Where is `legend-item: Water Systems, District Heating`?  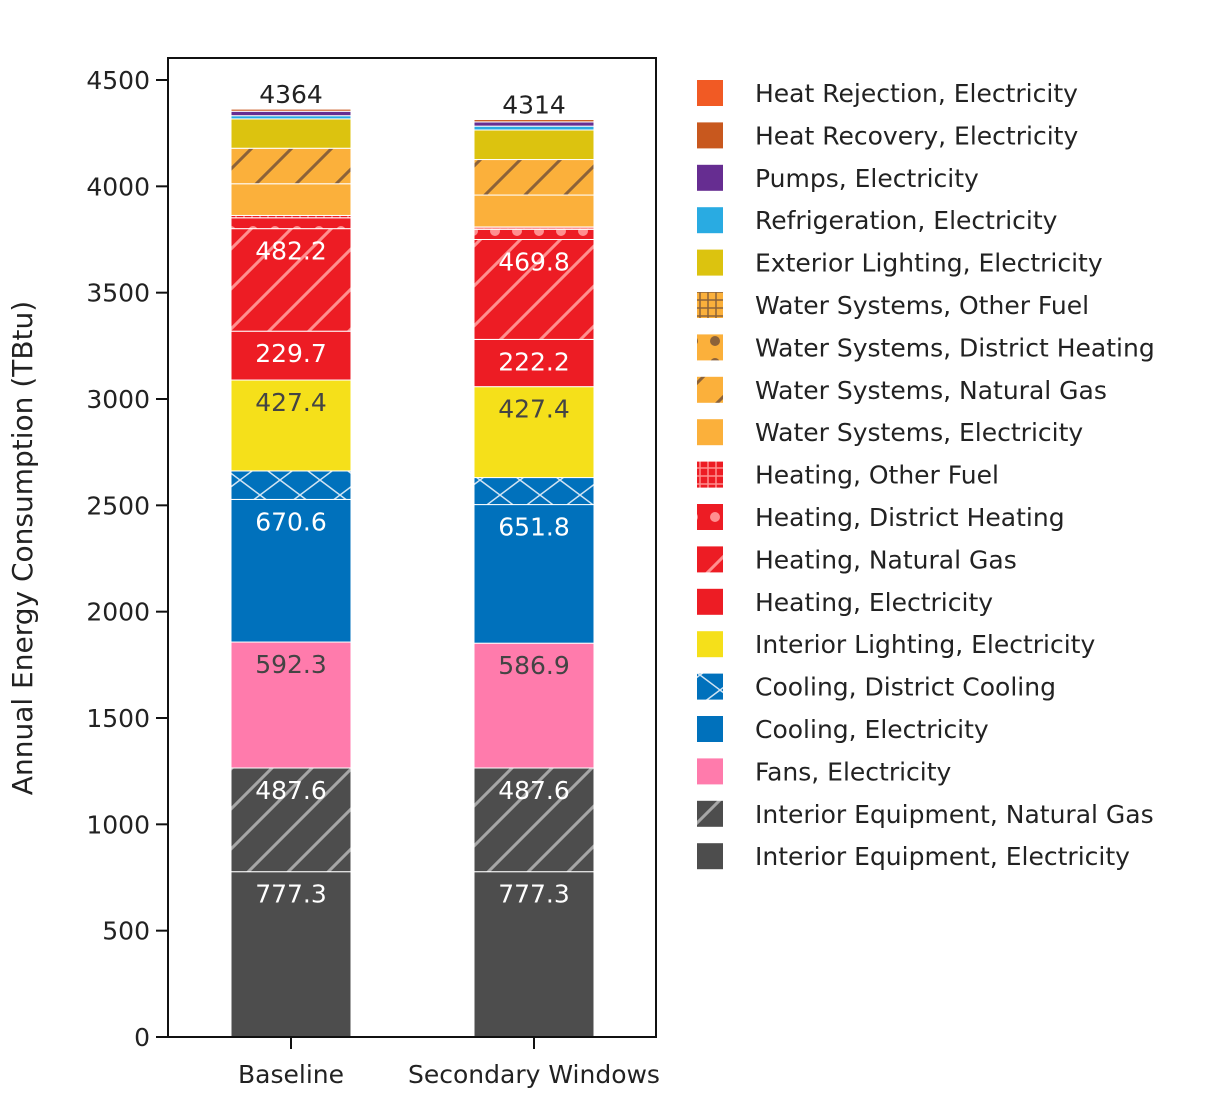 legend-item: Water Systems, District Heating is located at coordinates (926, 347).